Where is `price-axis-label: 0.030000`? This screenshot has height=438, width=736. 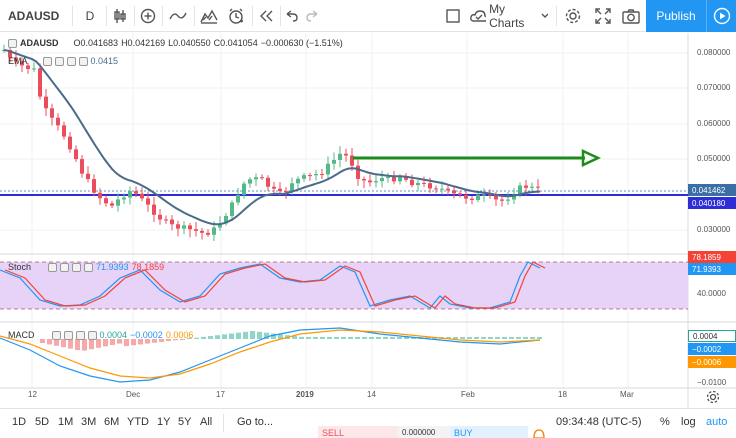 price-axis-label: 0.030000 is located at coordinates (714, 229).